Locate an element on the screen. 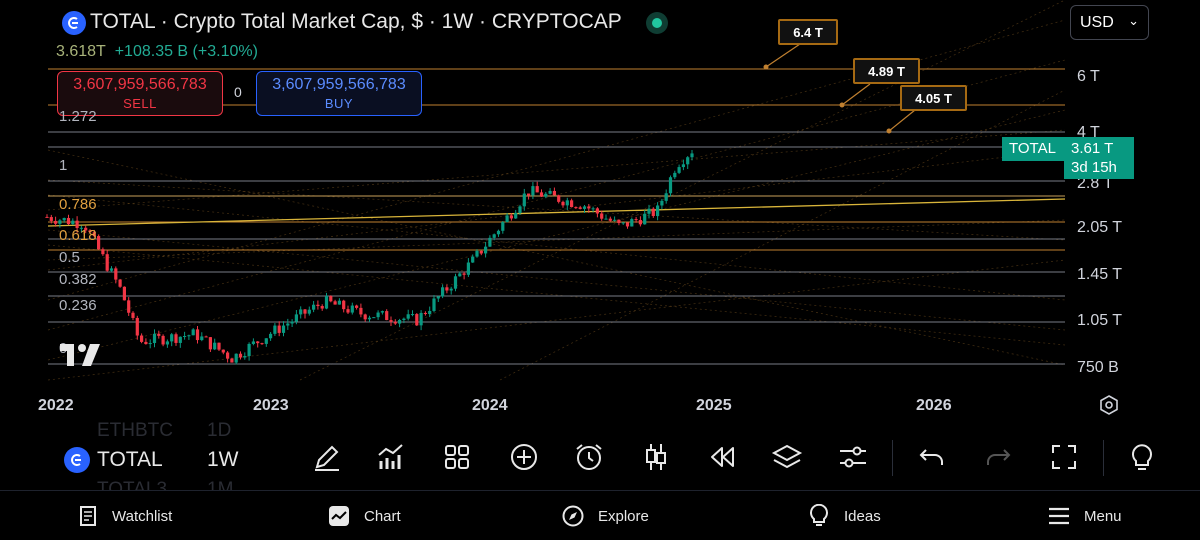 The width and height of the screenshot is (1200, 540). nav-watchlist: Watchlist is located at coordinates (125, 516).